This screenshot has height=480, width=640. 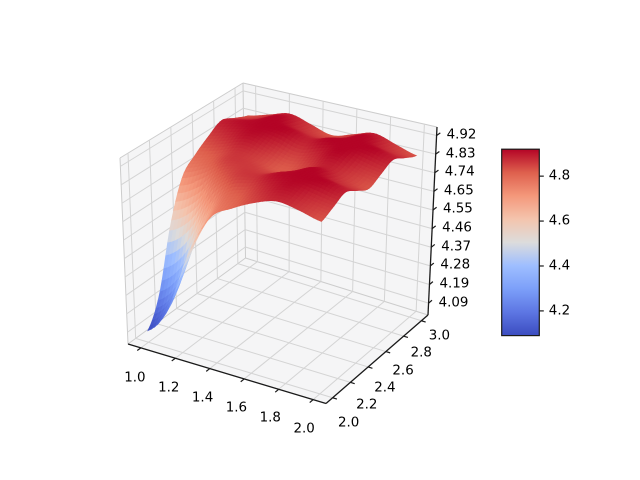 What do you see at coordinates (439, 336) in the screenshot?
I see `y-tick-label: 3.0` at bounding box center [439, 336].